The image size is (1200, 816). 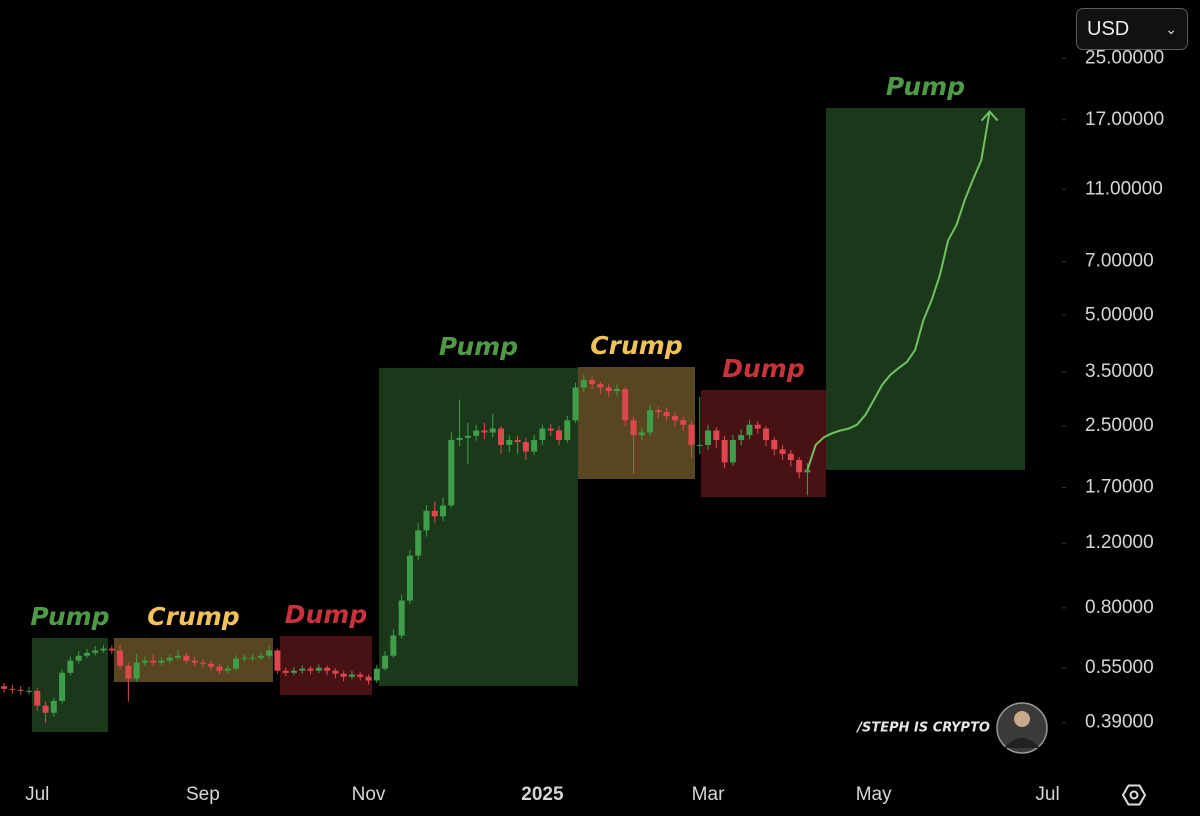 I want to click on watermark: /STEPH IS CRYPTO, so click(x=922, y=728).